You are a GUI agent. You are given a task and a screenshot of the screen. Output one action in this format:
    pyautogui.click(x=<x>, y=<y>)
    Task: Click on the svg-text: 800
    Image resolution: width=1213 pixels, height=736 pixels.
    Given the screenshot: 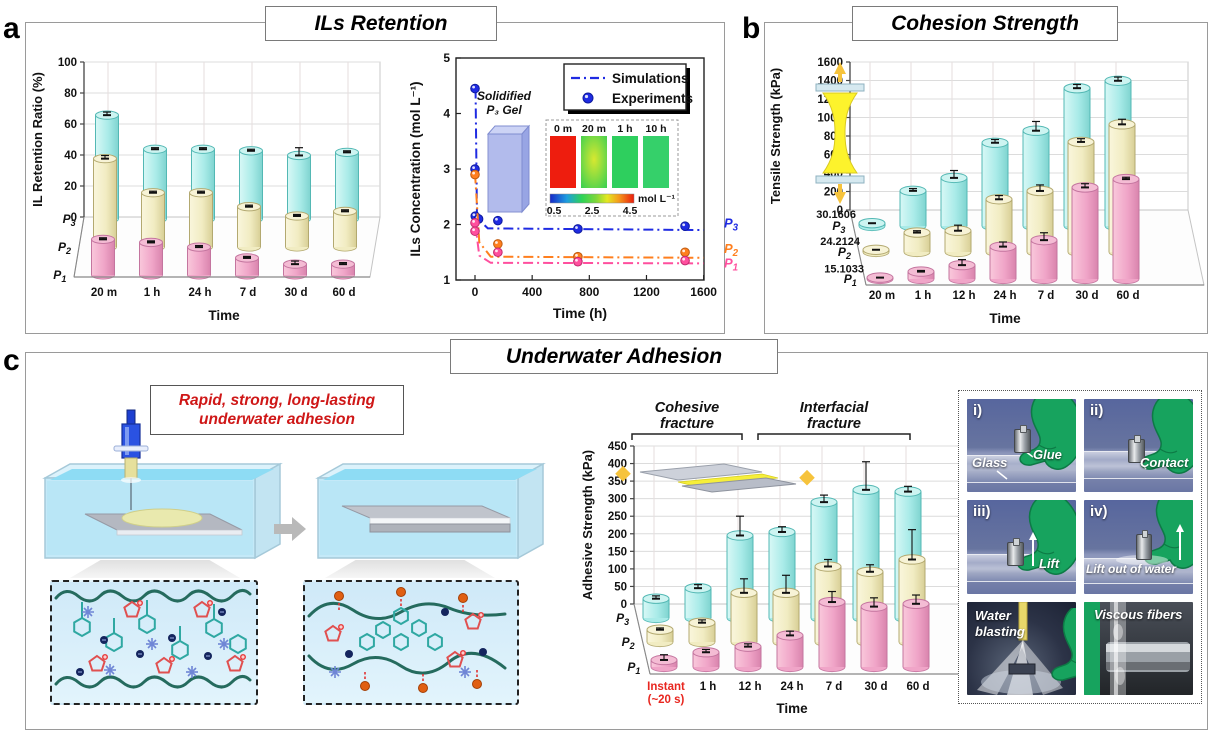 What is the action you would take?
    pyautogui.click(x=589, y=292)
    